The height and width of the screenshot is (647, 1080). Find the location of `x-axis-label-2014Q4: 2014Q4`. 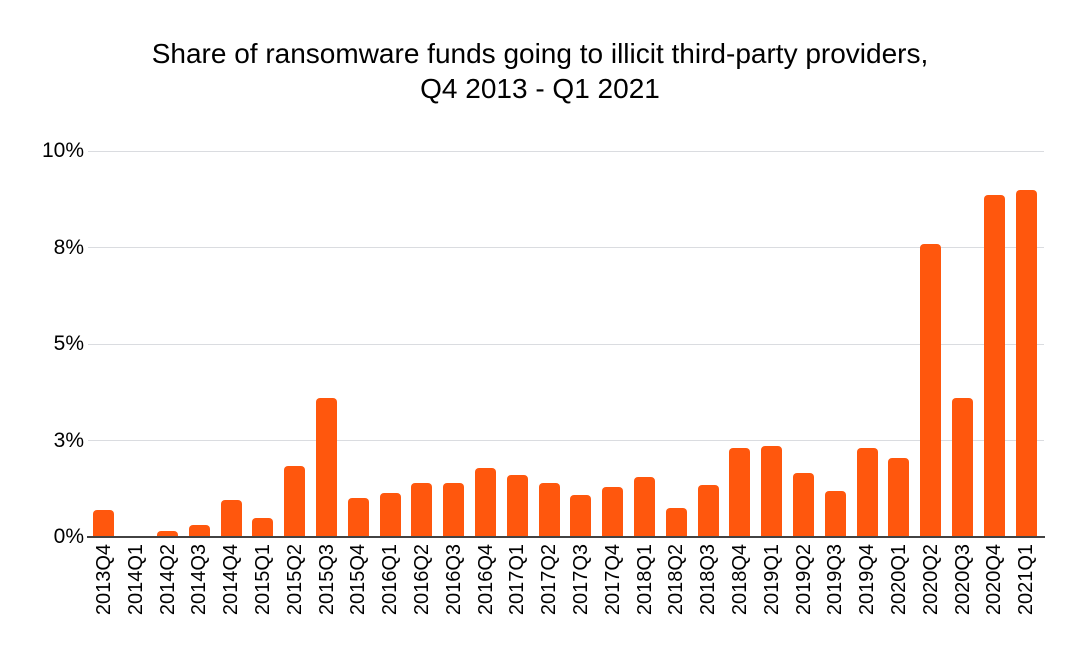

x-axis-label-2014Q4: 2014Q4 is located at coordinates (231, 580).